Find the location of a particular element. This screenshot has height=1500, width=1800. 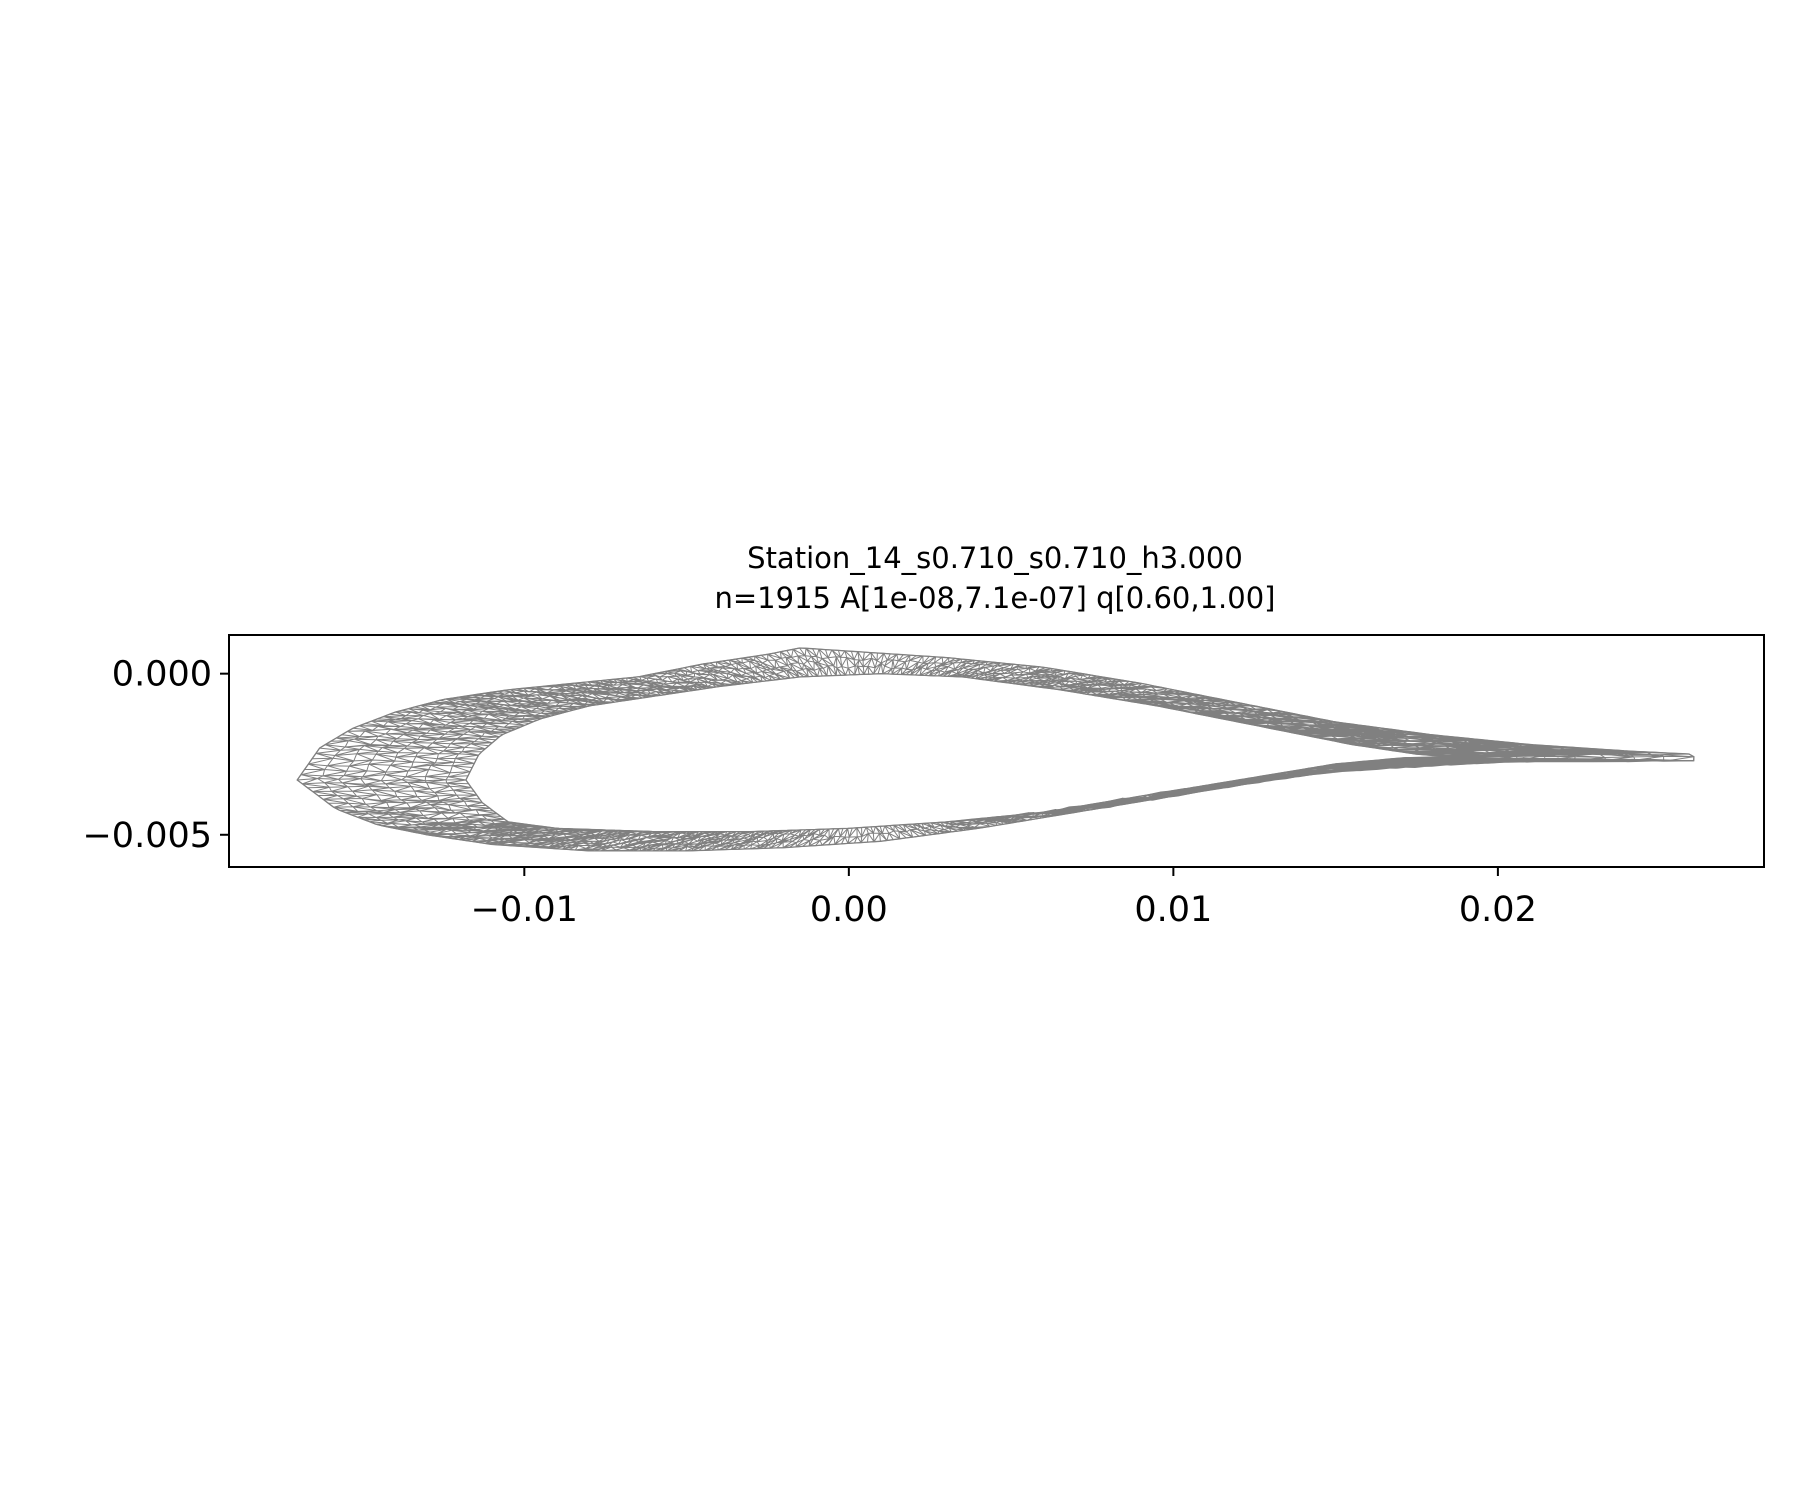

mesh-layer is located at coordinates (995, 749).